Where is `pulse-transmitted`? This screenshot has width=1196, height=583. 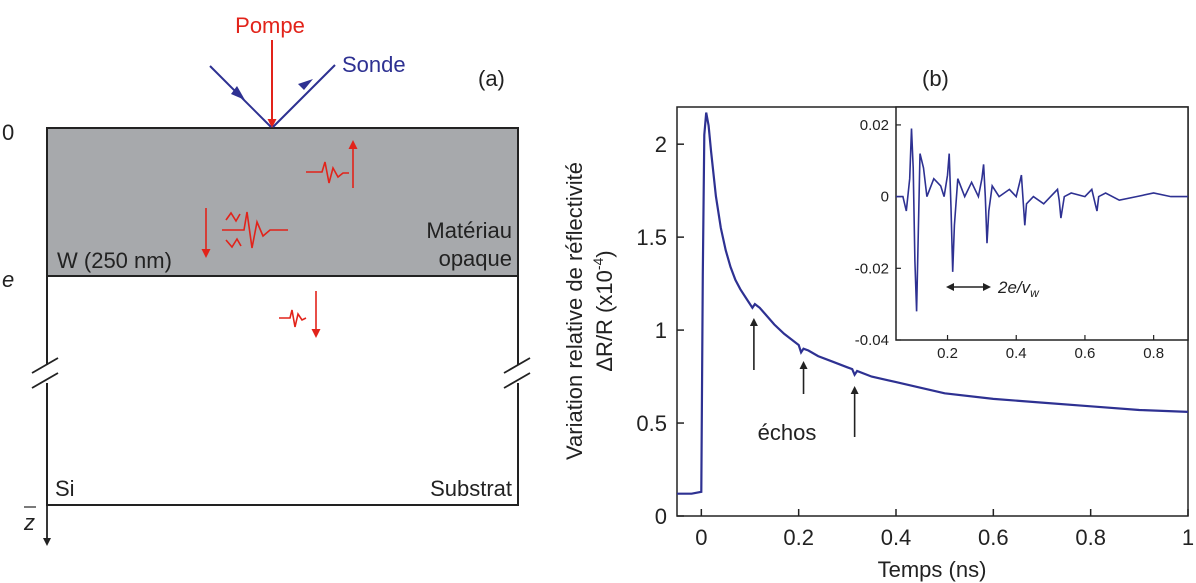
pulse-transmitted is located at coordinates (300, 314).